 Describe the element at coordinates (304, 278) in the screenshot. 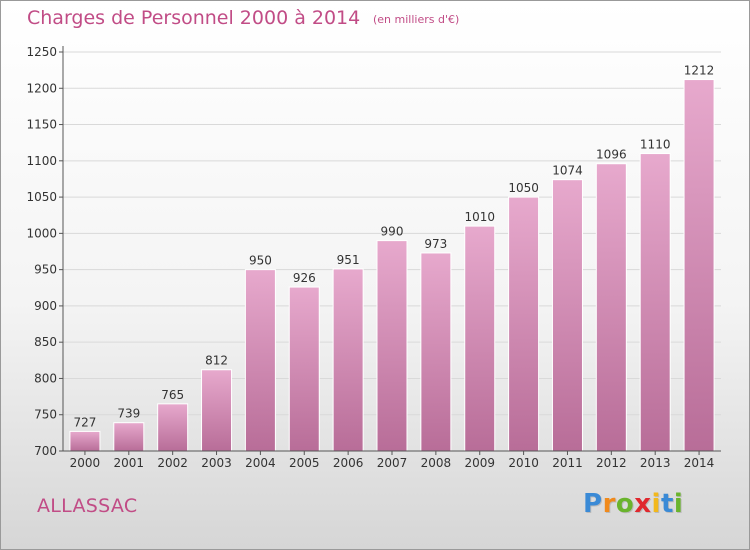

I see `data-label-2005: 926` at that location.